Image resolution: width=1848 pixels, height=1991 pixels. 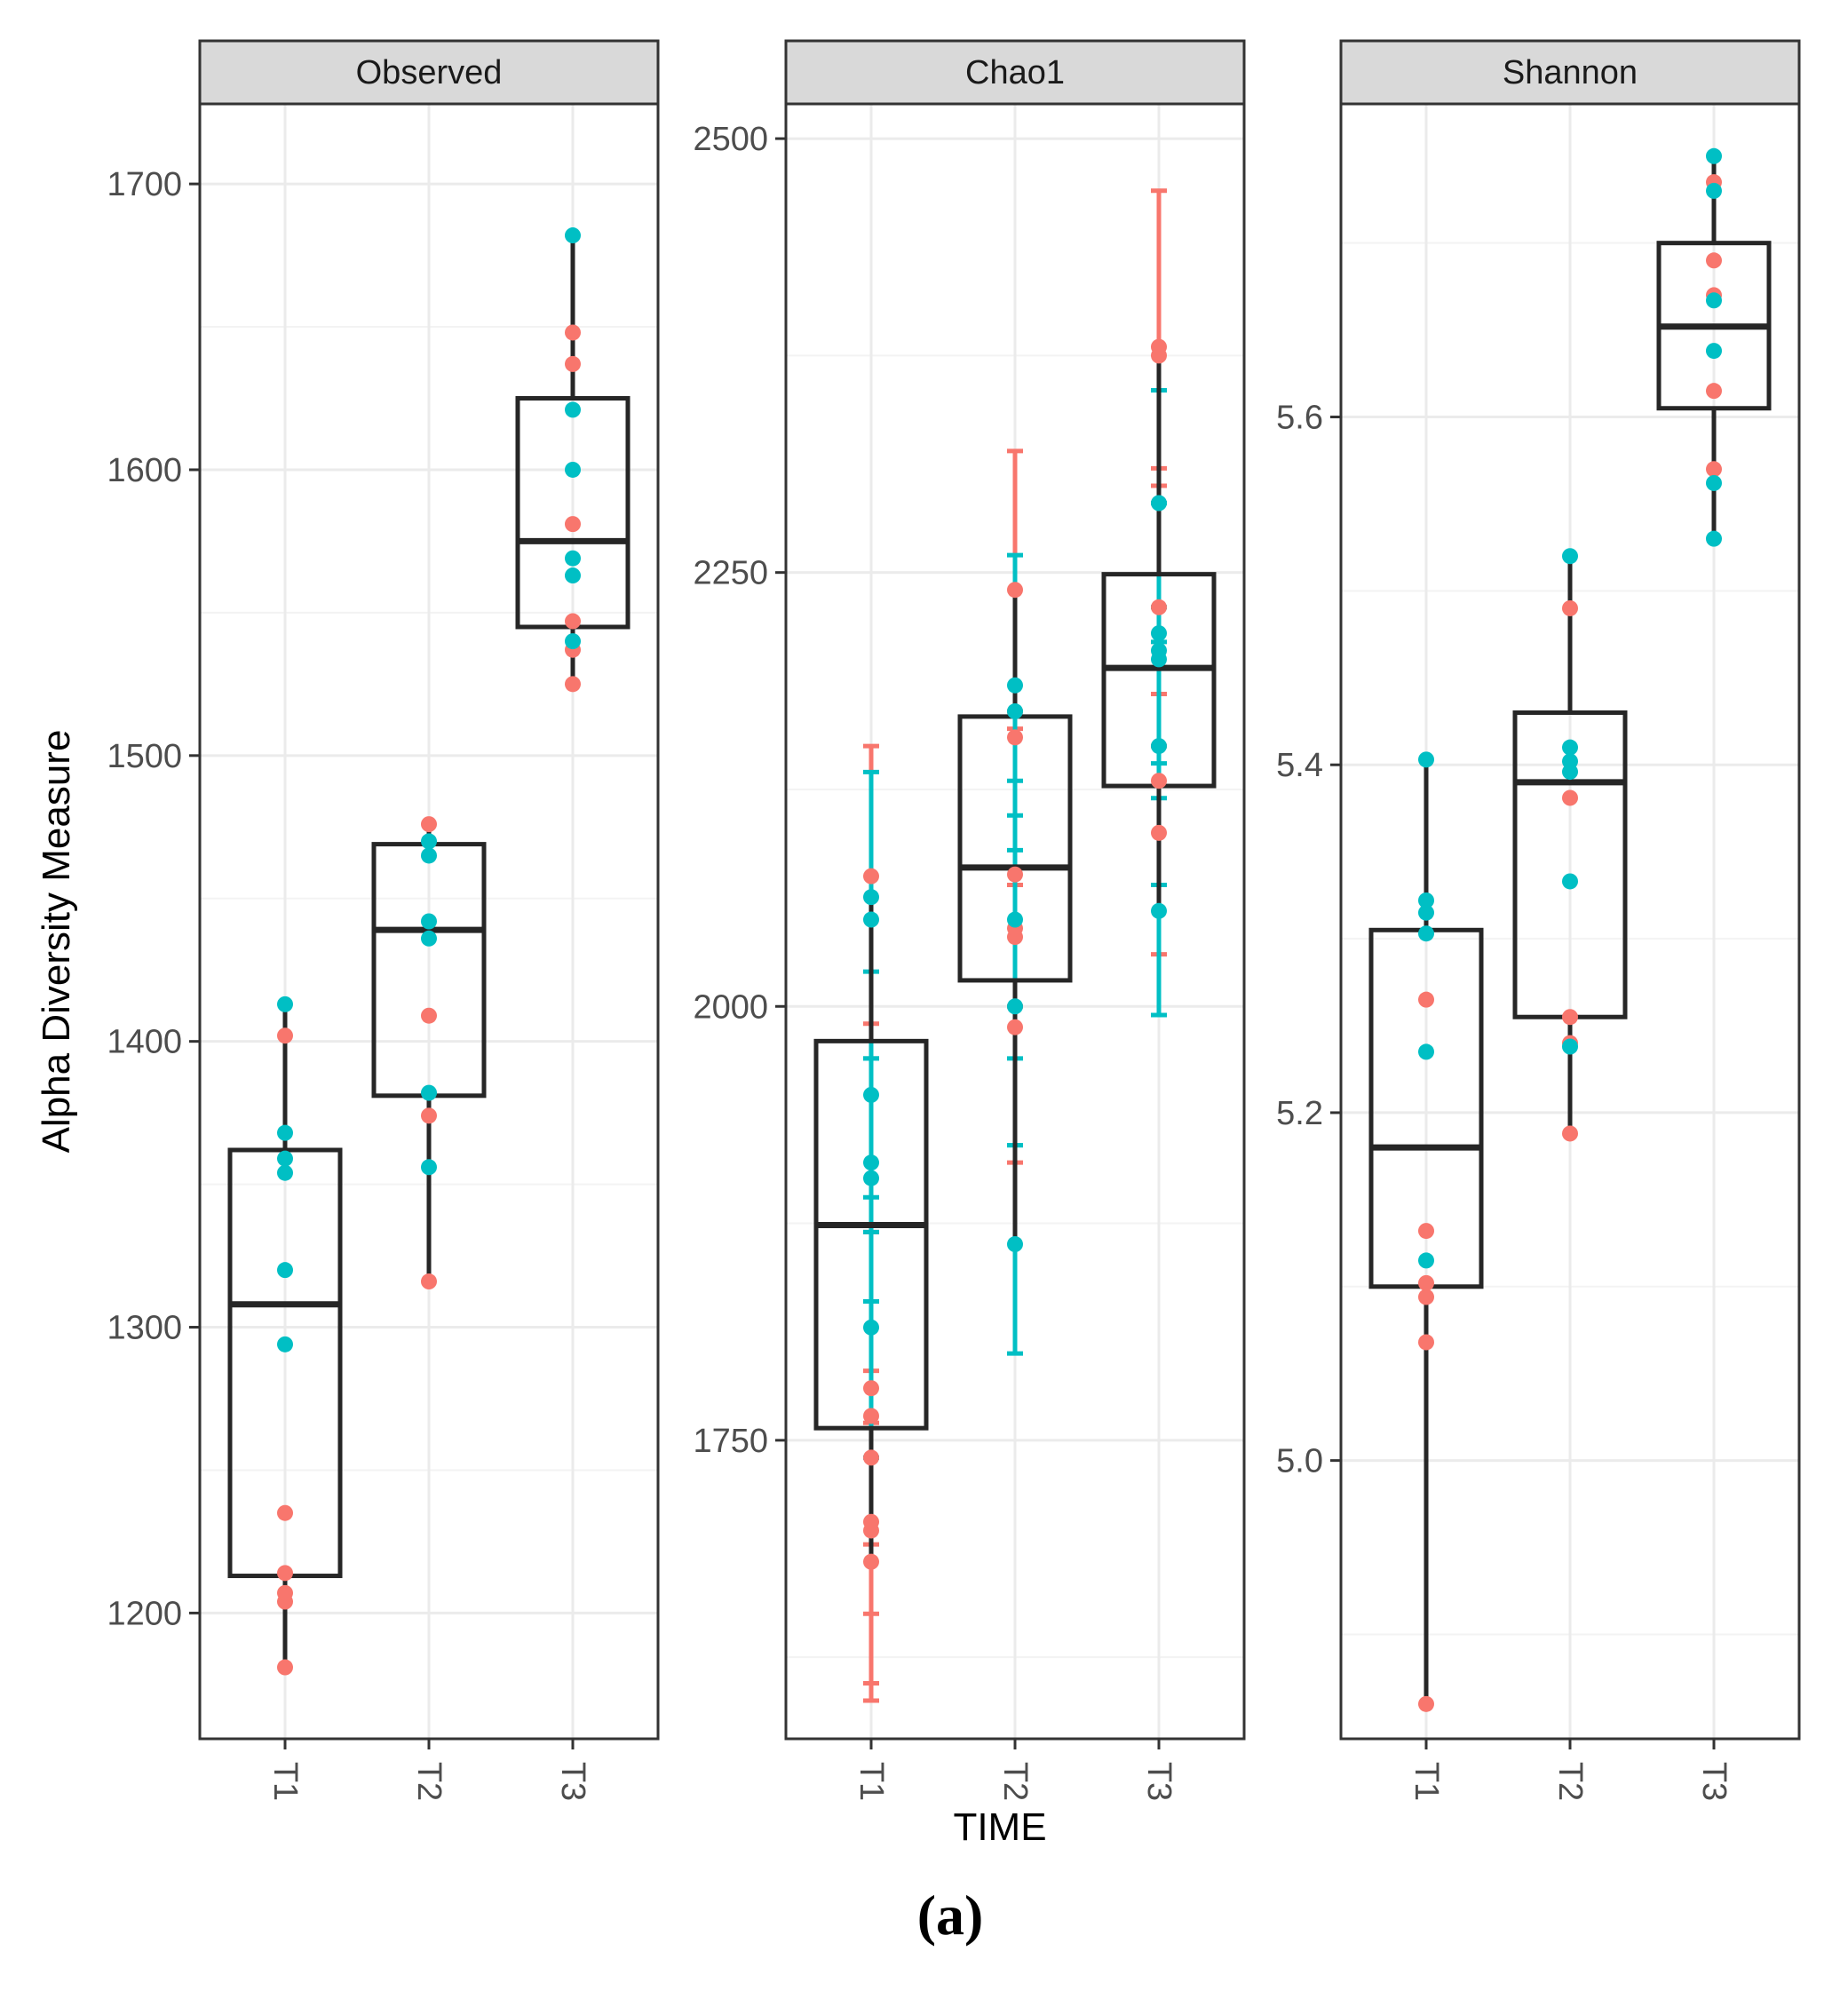 What do you see at coordinates (730, 139) in the screenshot?
I see `y-tick-label: 2500` at bounding box center [730, 139].